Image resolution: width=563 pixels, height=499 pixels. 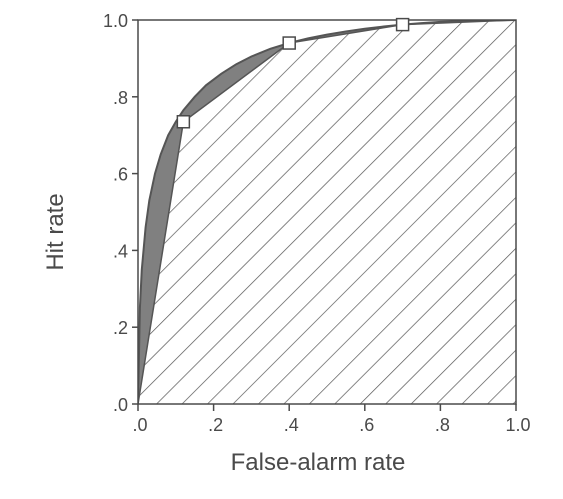 What do you see at coordinates (215, 425) in the screenshot?
I see `x-tick-label: .2` at bounding box center [215, 425].